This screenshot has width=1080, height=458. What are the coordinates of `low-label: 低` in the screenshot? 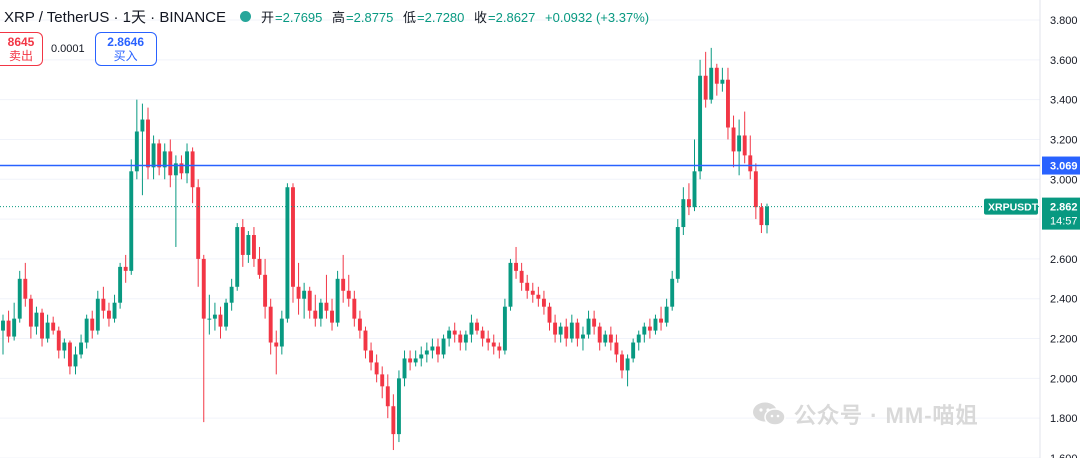 It's located at (410, 17).